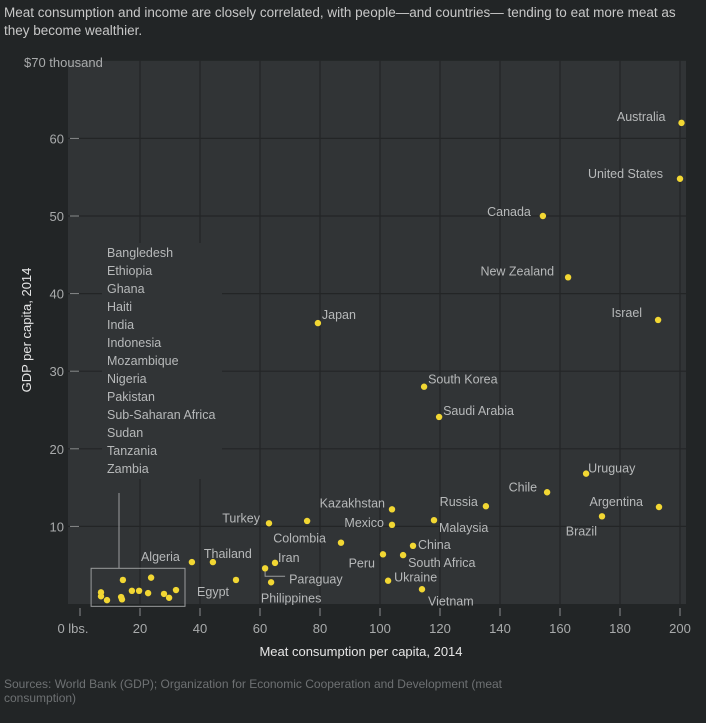 The height and width of the screenshot is (723, 706). I want to click on y-axis-title: GDP per capita, 2014, so click(26, 330).